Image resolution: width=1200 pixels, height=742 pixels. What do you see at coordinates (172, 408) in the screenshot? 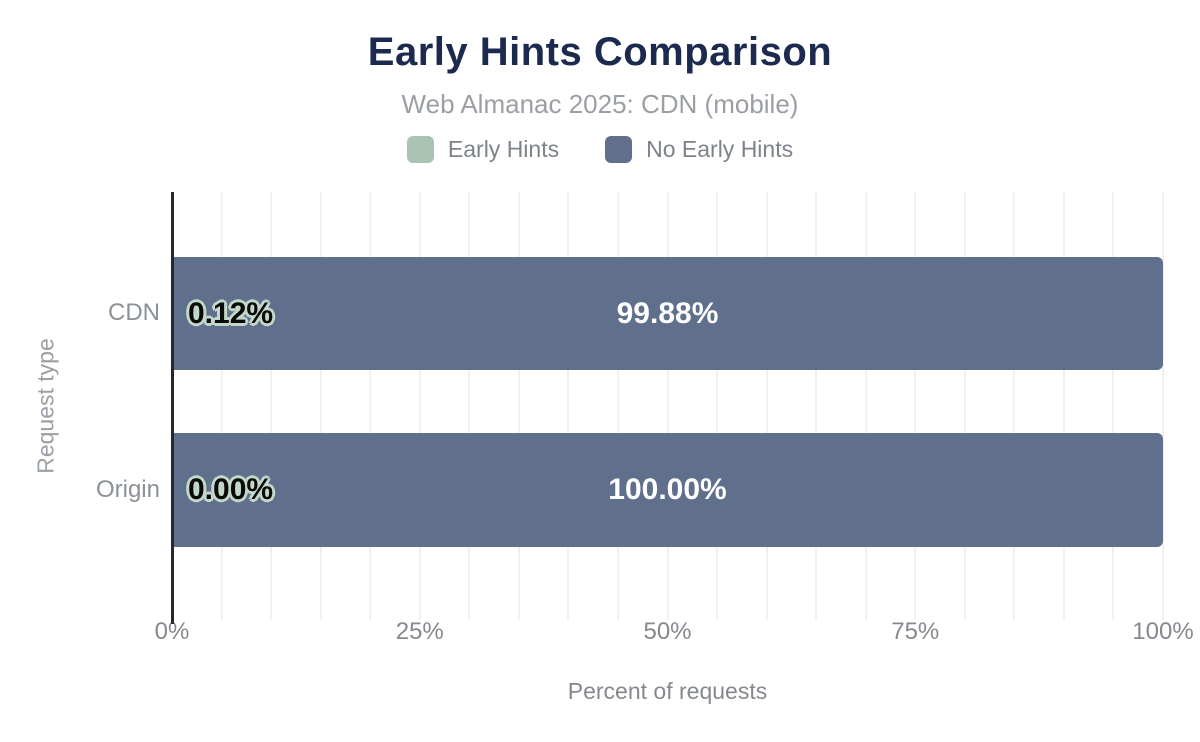
I see `y-axis-line` at bounding box center [172, 408].